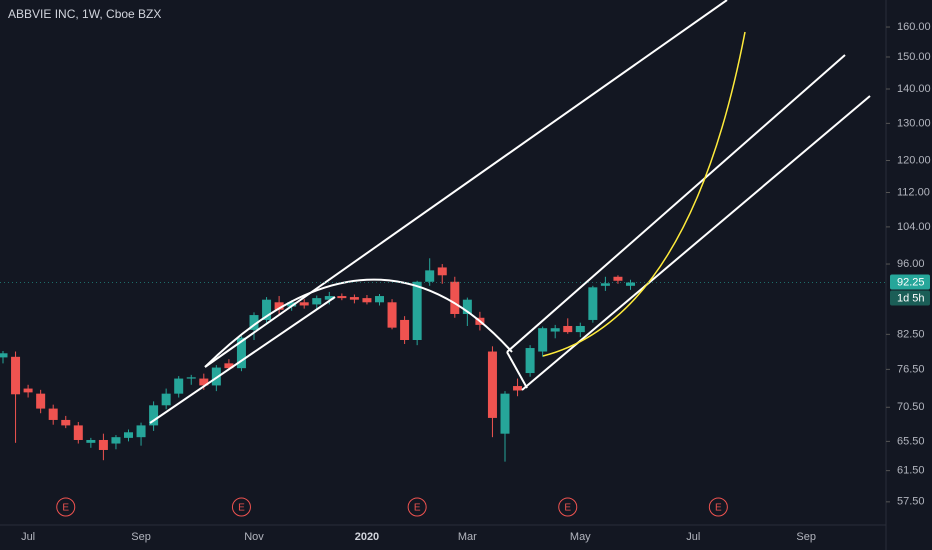  Describe the element at coordinates (367, 537) in the screenshot. I see `x-tick-label: 2020` at that location.